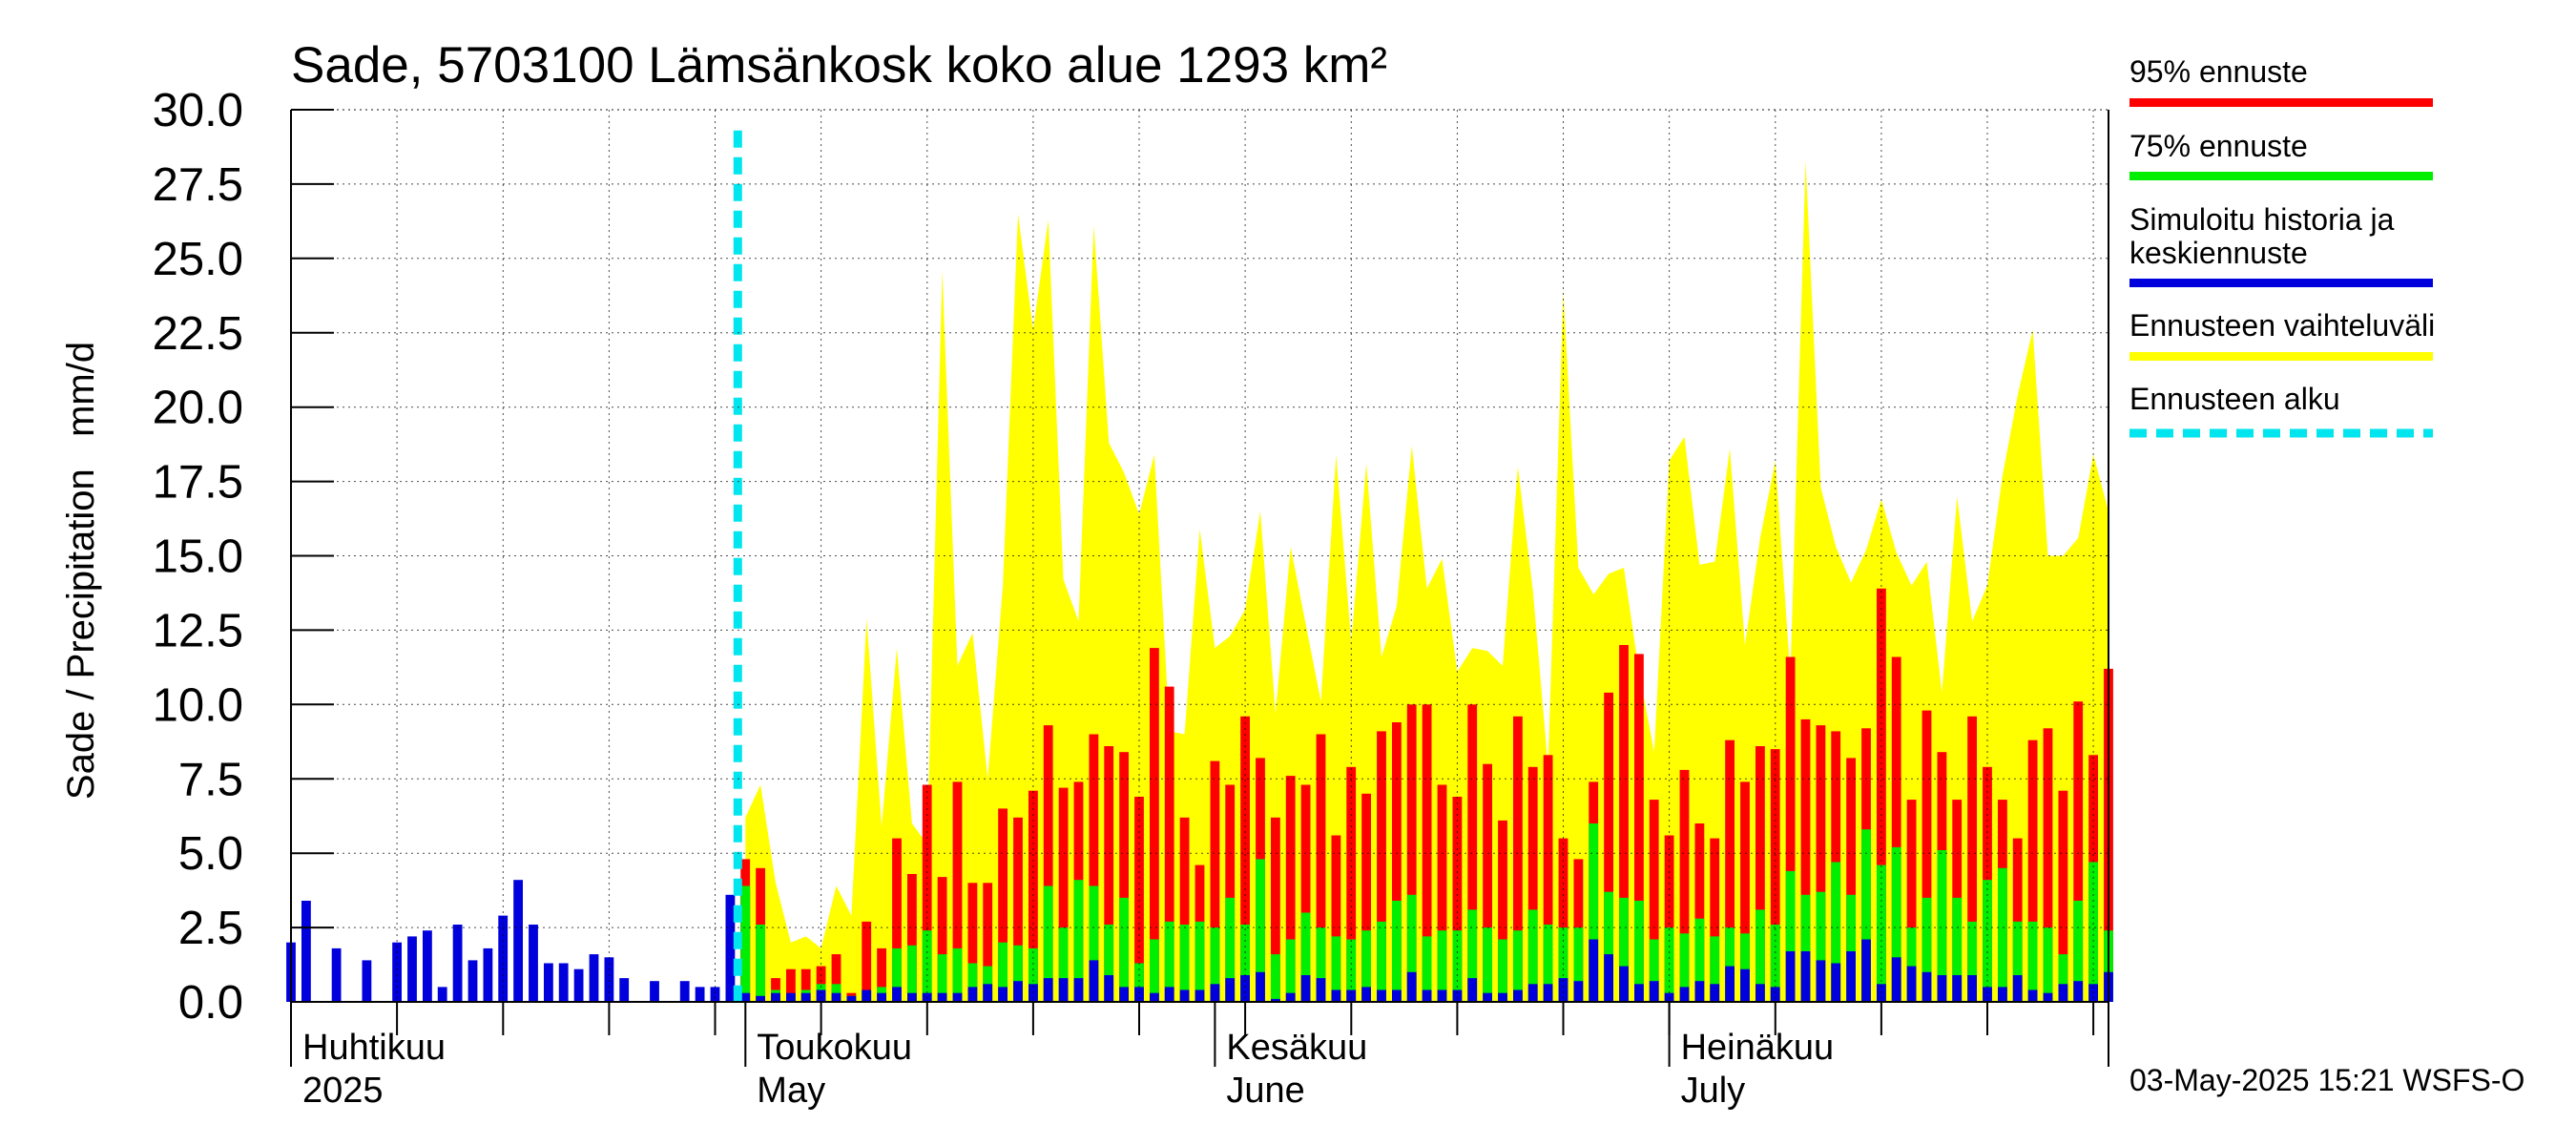  Describe the element at coordinates (81, 571) in the screenshot. I see `y-axis-label: Sade / Precipitation mm/d` at that location.